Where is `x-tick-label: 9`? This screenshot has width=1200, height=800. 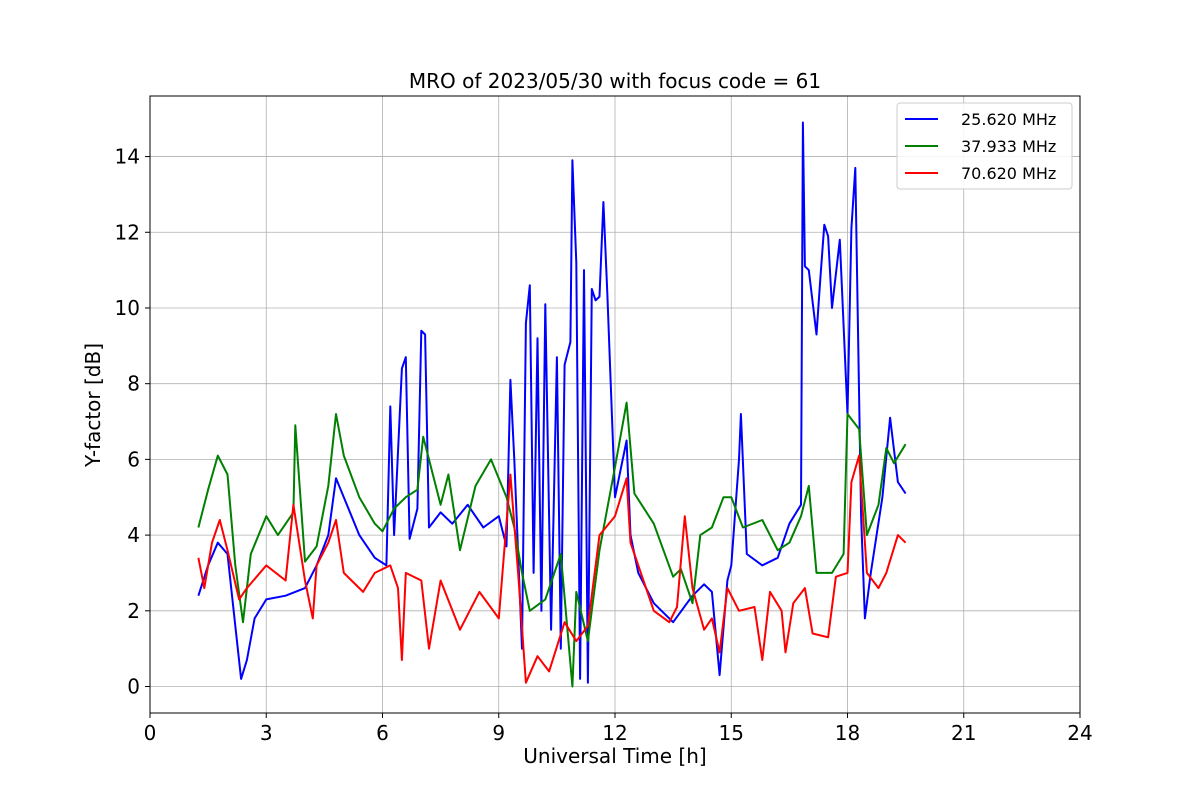
x-tick-label: 9 is located at coordinates (498, 733).